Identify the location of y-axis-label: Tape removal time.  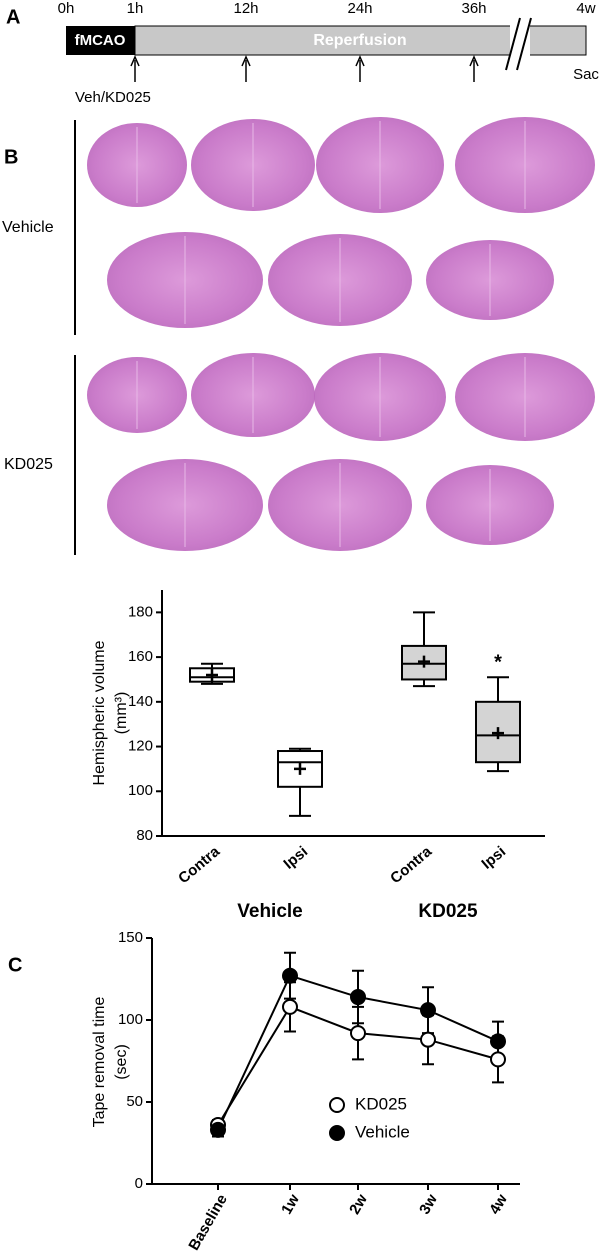
(99, 1062).